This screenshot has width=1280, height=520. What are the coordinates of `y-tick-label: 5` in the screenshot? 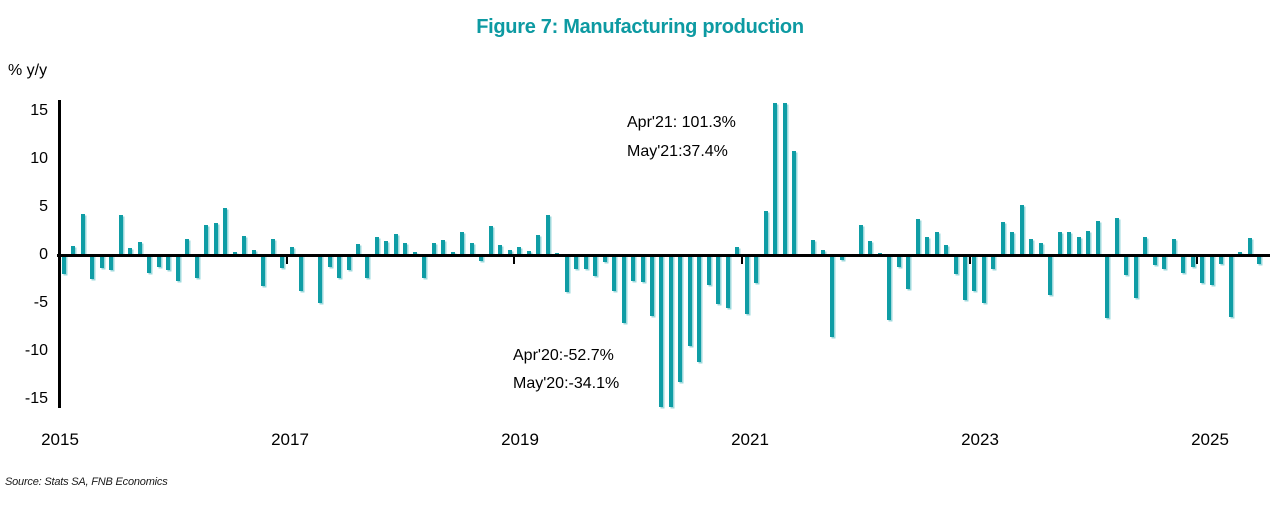 It's located at (43, 206).